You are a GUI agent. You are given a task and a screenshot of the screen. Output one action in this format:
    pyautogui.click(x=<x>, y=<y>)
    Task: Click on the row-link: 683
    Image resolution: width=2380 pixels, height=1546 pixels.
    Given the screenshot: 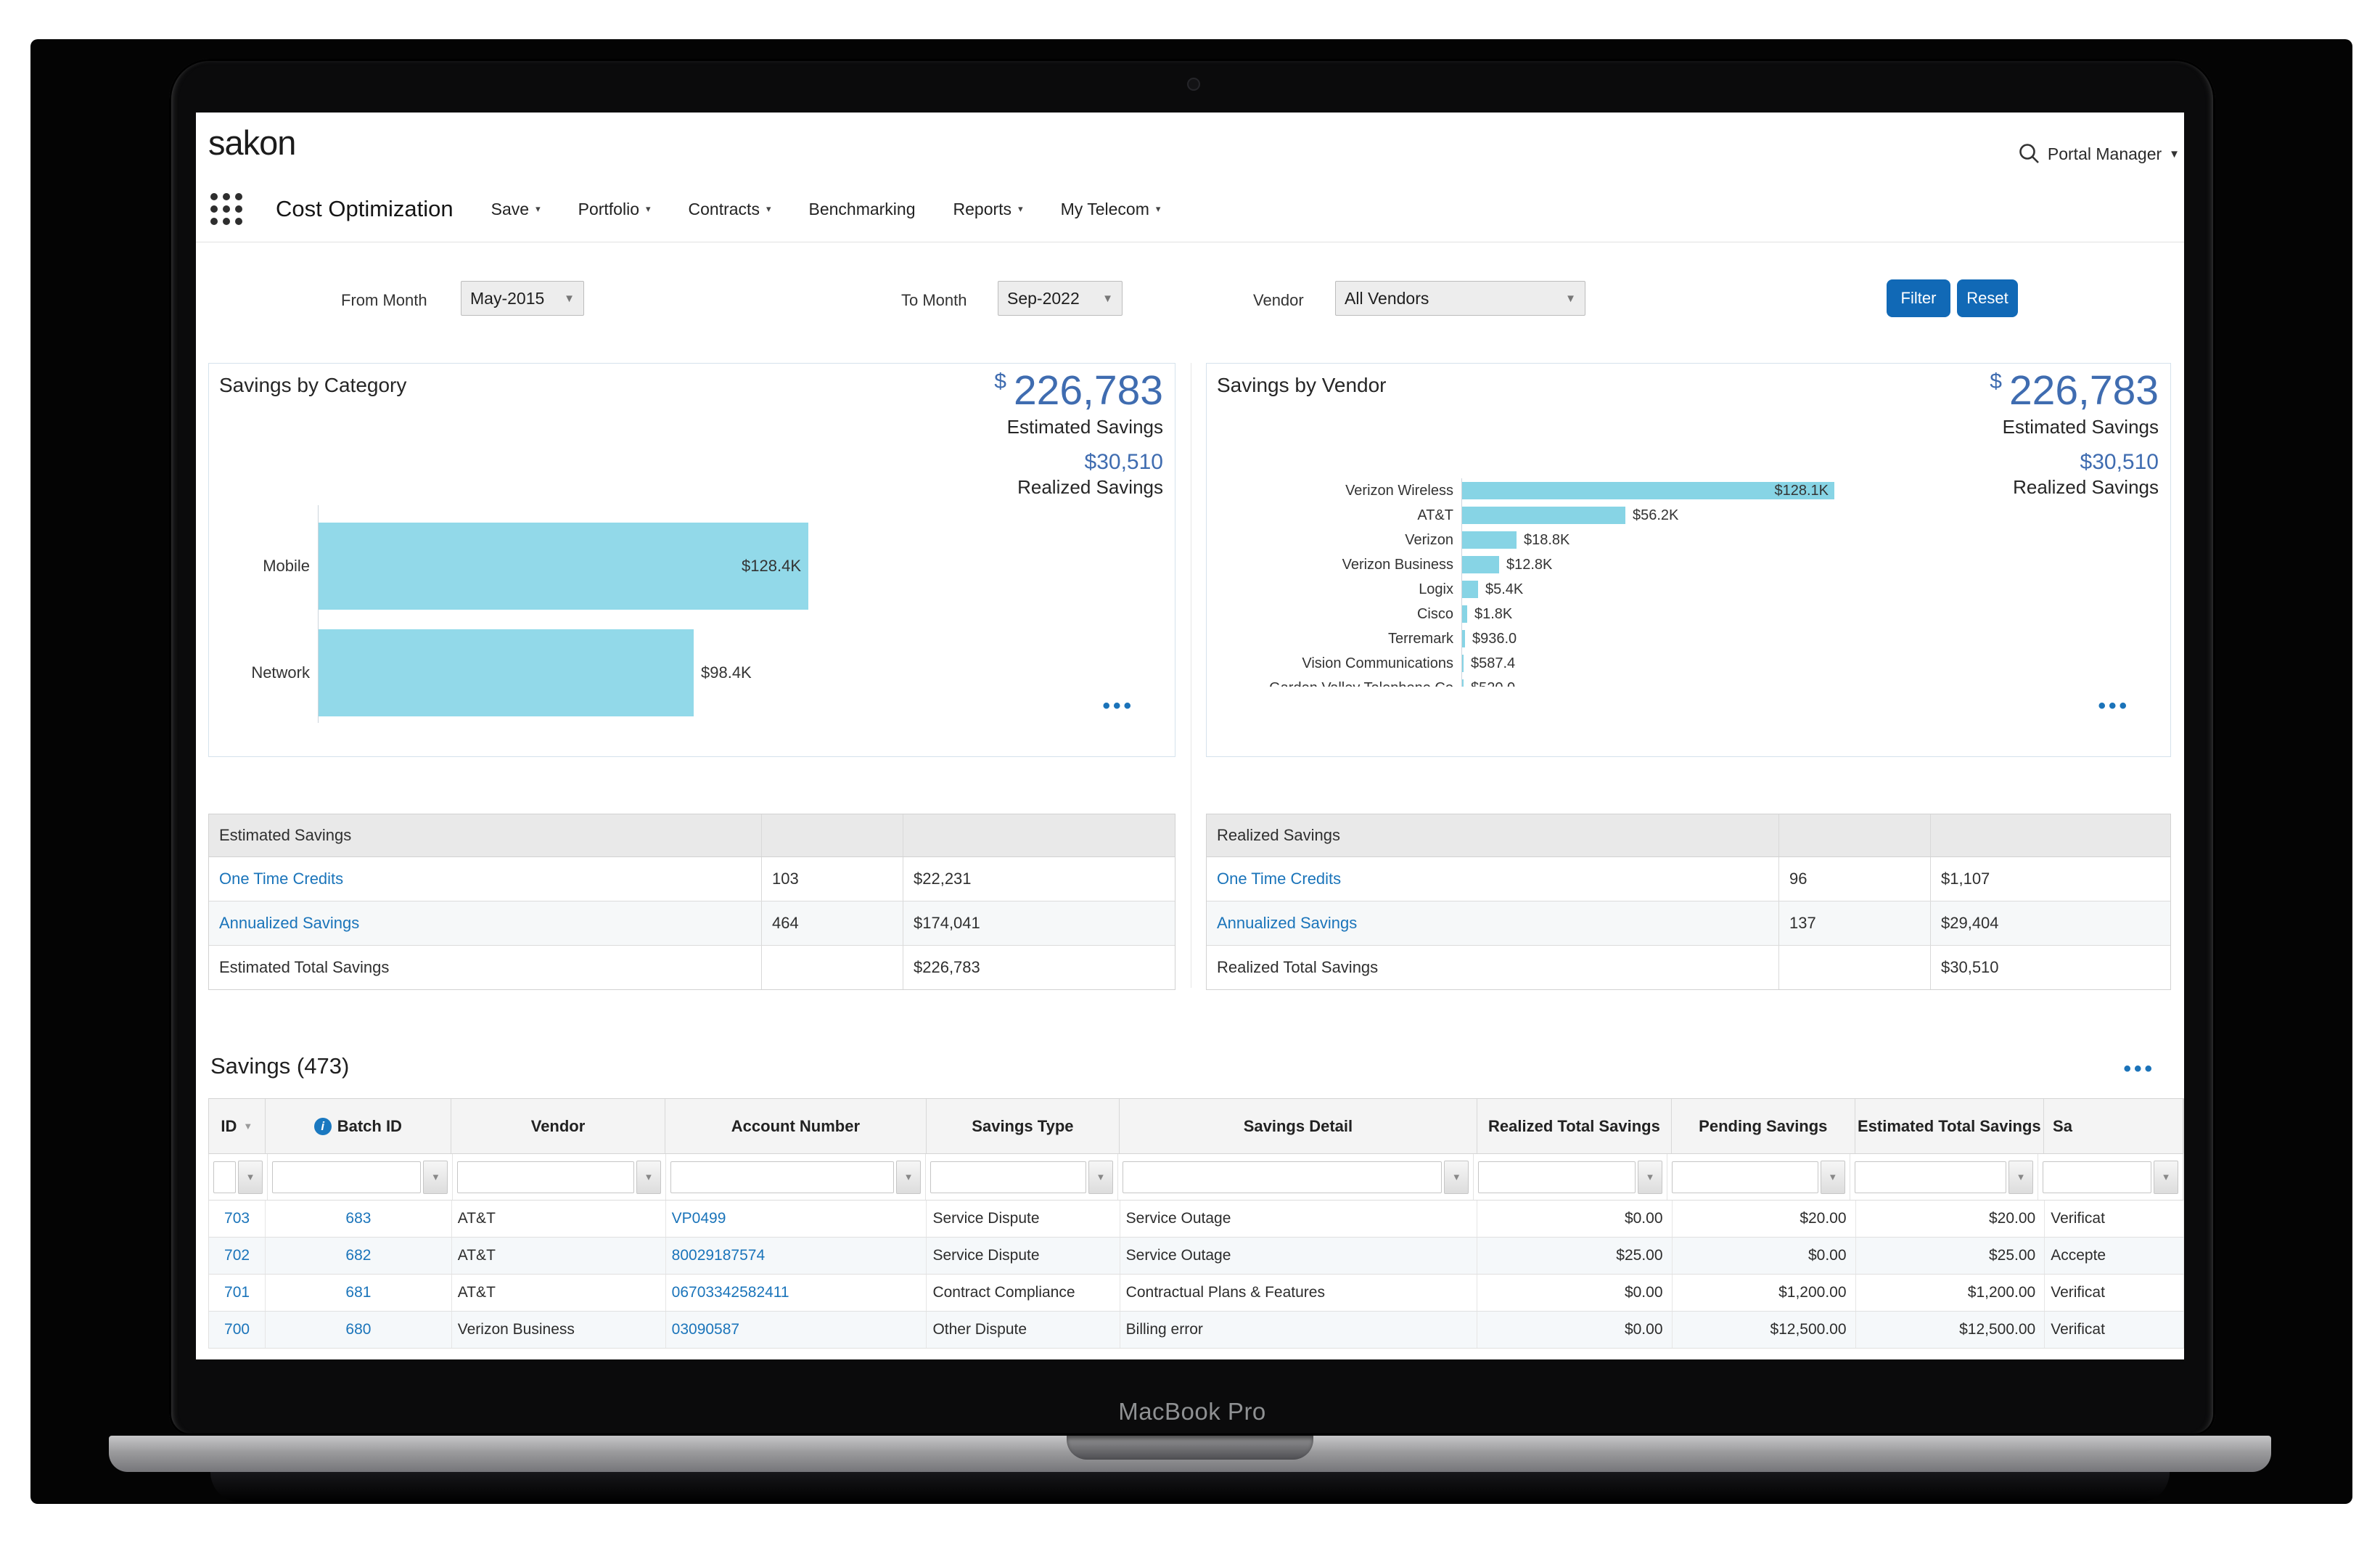 What is the action you would take?
    pyautogui.click(x=358, y=1218)
    